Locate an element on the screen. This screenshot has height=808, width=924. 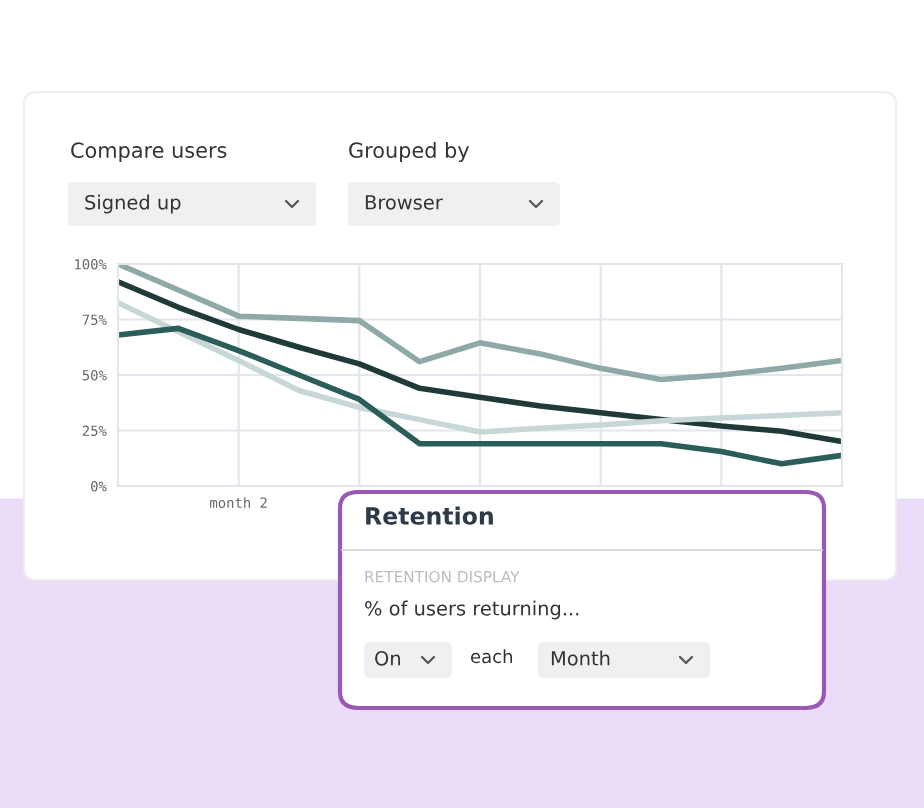
text: each is located at coordinates (492, 656).